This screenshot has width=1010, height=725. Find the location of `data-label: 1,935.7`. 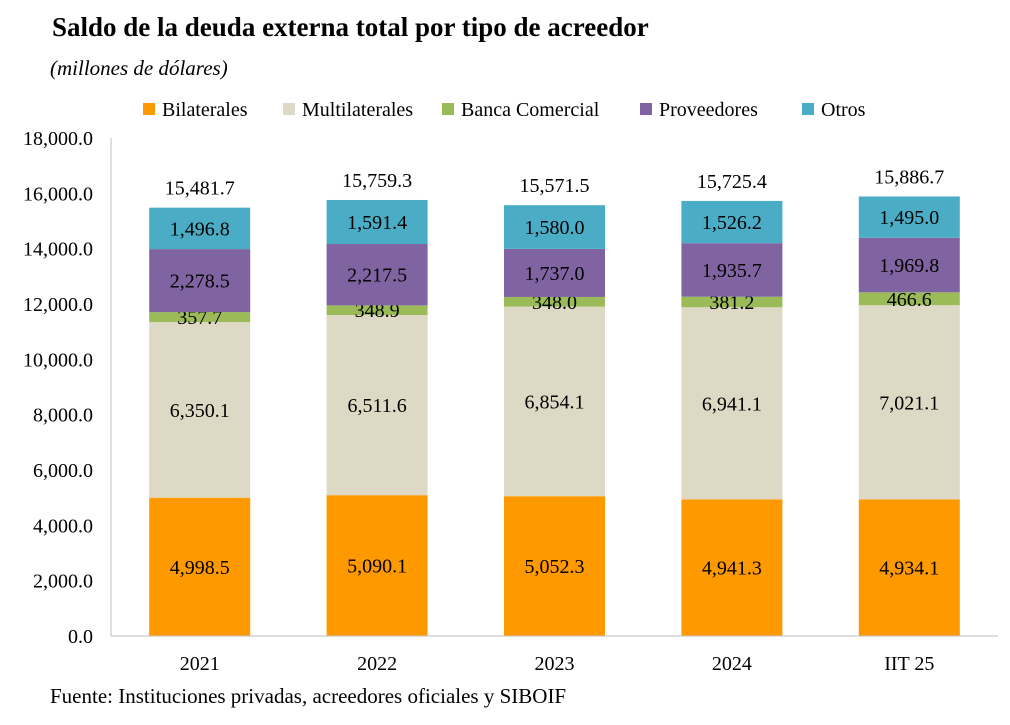

data-label: 1,935.7 is located at coordinates (732, 271).